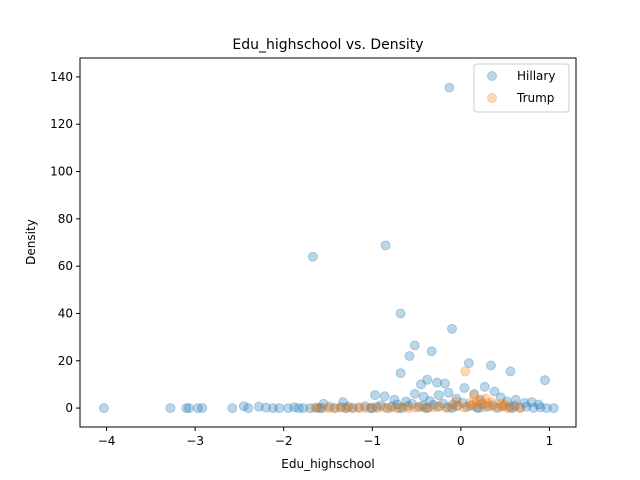 The image size is (640, 480). Describe the element at coordinates (61, 77) in the screenshot. I see `y-tick-label: 140` at that location.